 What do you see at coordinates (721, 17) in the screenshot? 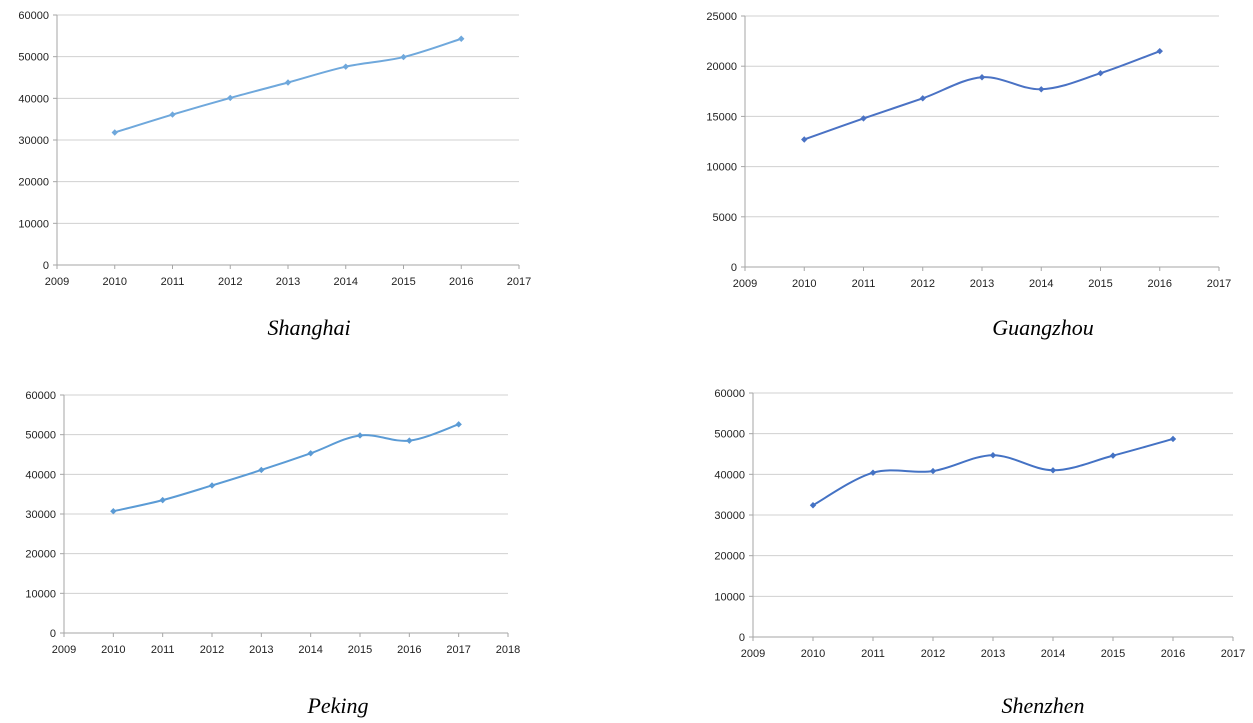
I see `y-tick-label: 25000` at bounding box center [721, 17].